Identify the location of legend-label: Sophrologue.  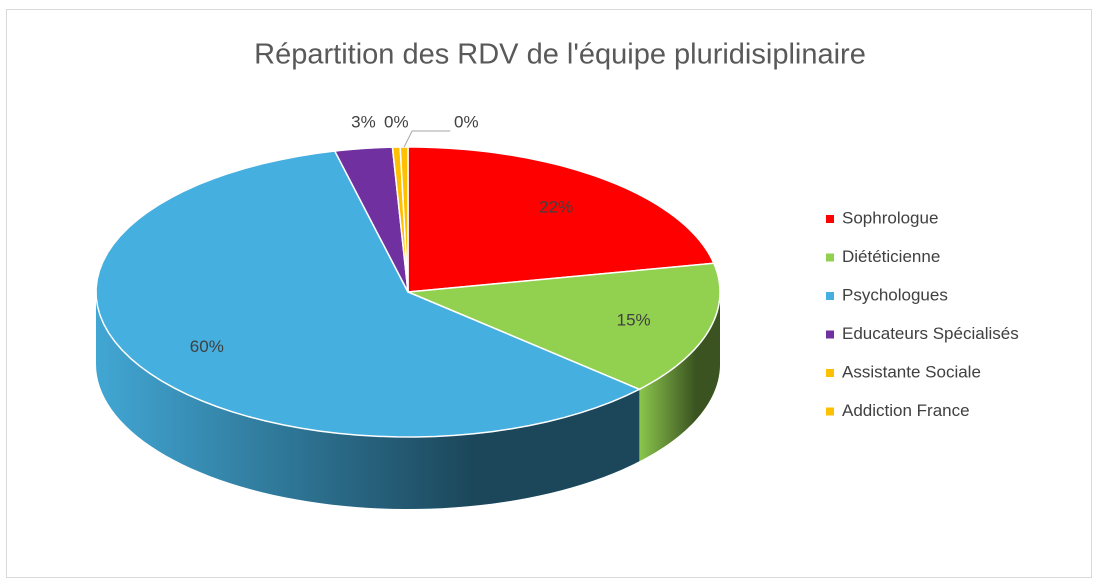
(890, 217).